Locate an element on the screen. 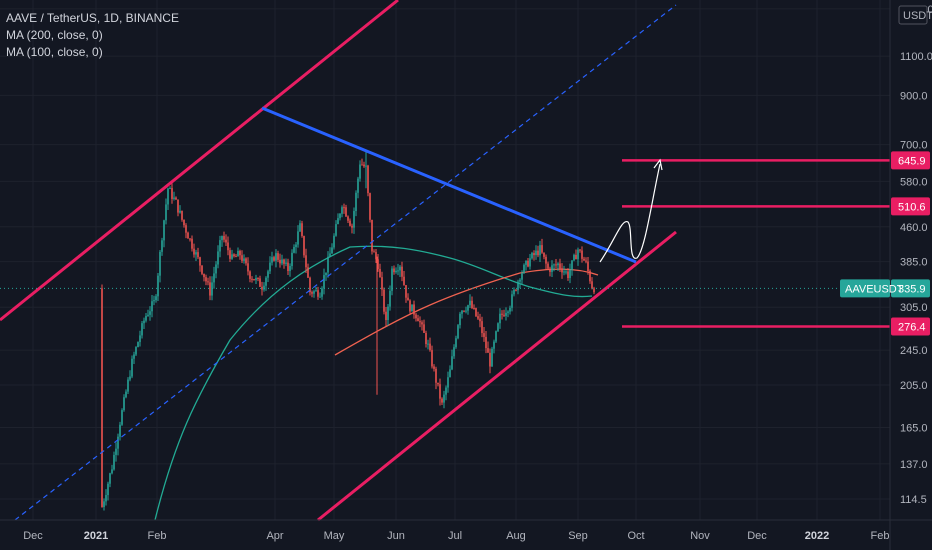  legend-ma200: MA (200, close, 0) is located at coordinates (54, 35).